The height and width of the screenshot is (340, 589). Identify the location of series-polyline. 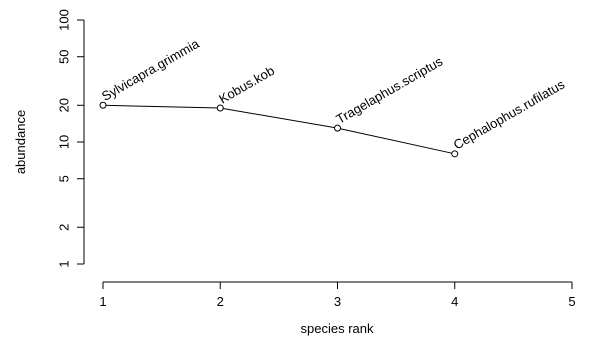
(278, 129).